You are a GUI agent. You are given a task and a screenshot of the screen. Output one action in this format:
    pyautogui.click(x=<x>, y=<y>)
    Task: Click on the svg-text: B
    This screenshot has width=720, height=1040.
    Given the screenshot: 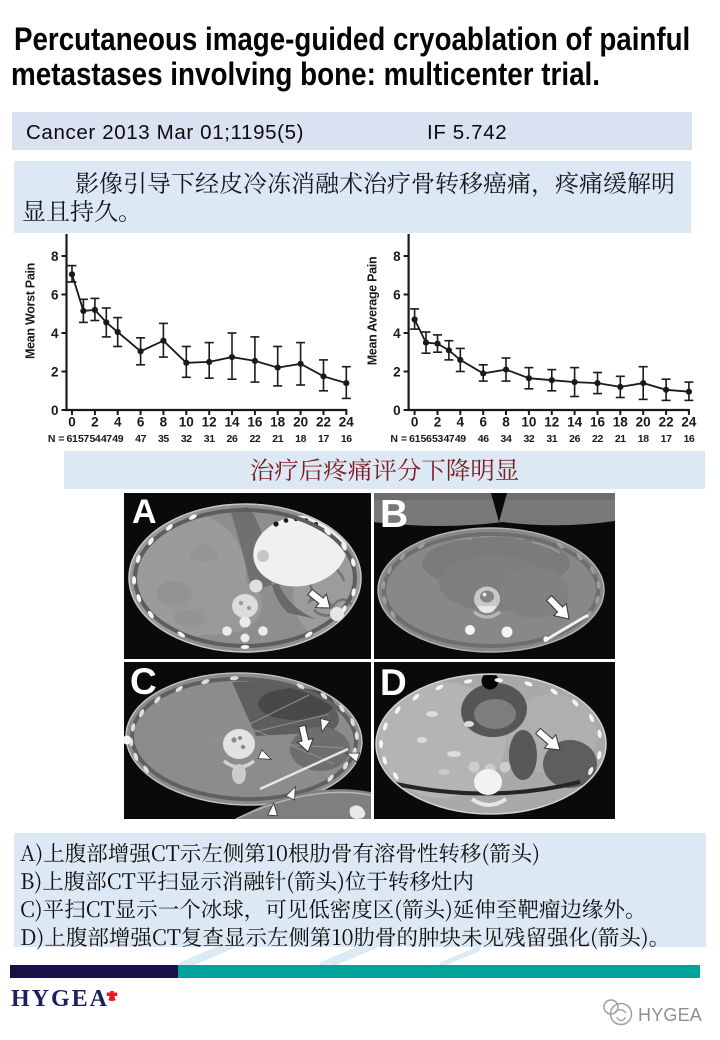 What is the action you would take?
    pyautogui.click(x=394, y=514)
    